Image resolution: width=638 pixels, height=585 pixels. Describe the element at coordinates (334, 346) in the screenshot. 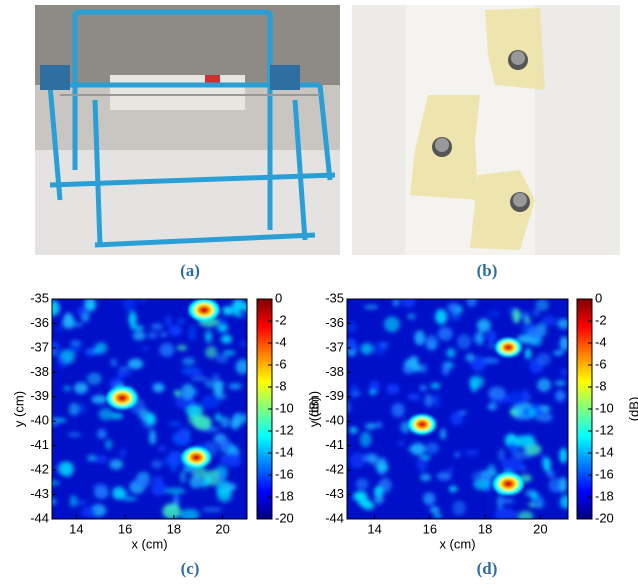

I see `y-tick-label: -37` at that location.